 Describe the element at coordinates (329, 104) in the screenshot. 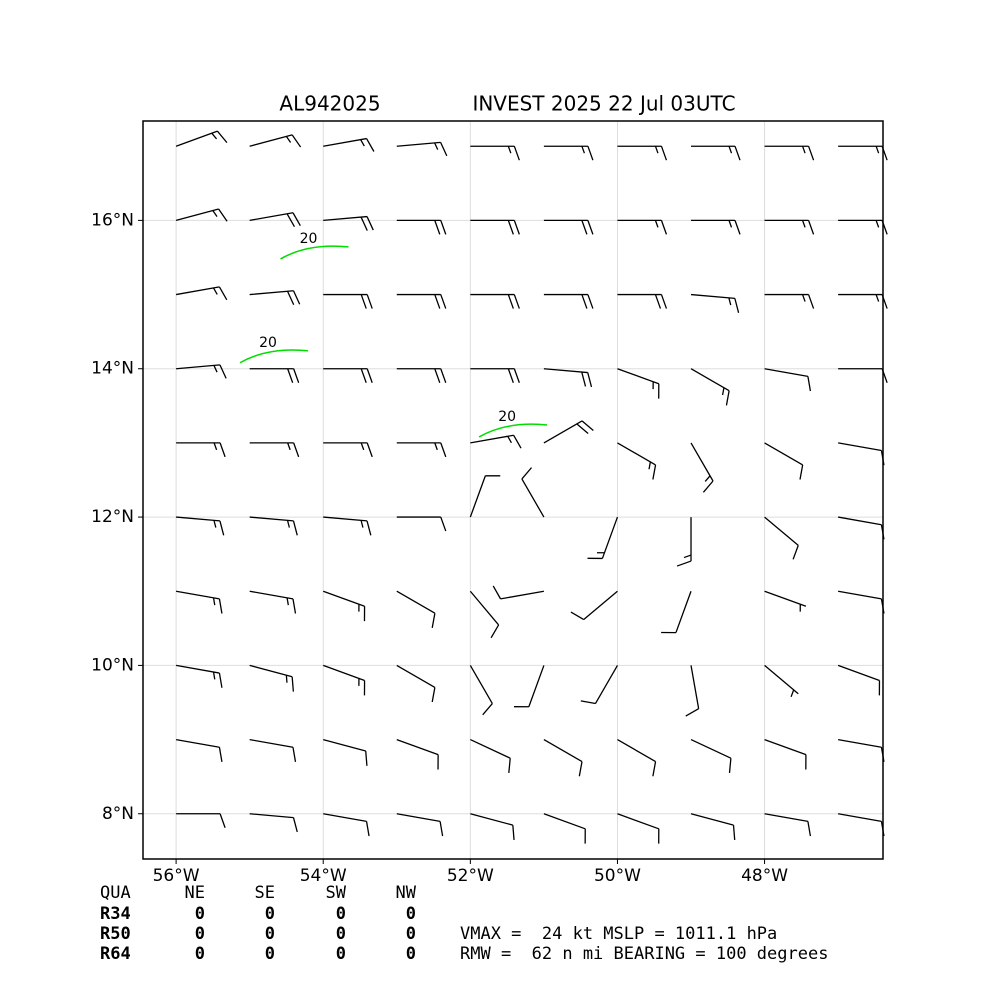

I see `title-left: AL942025` at that location.